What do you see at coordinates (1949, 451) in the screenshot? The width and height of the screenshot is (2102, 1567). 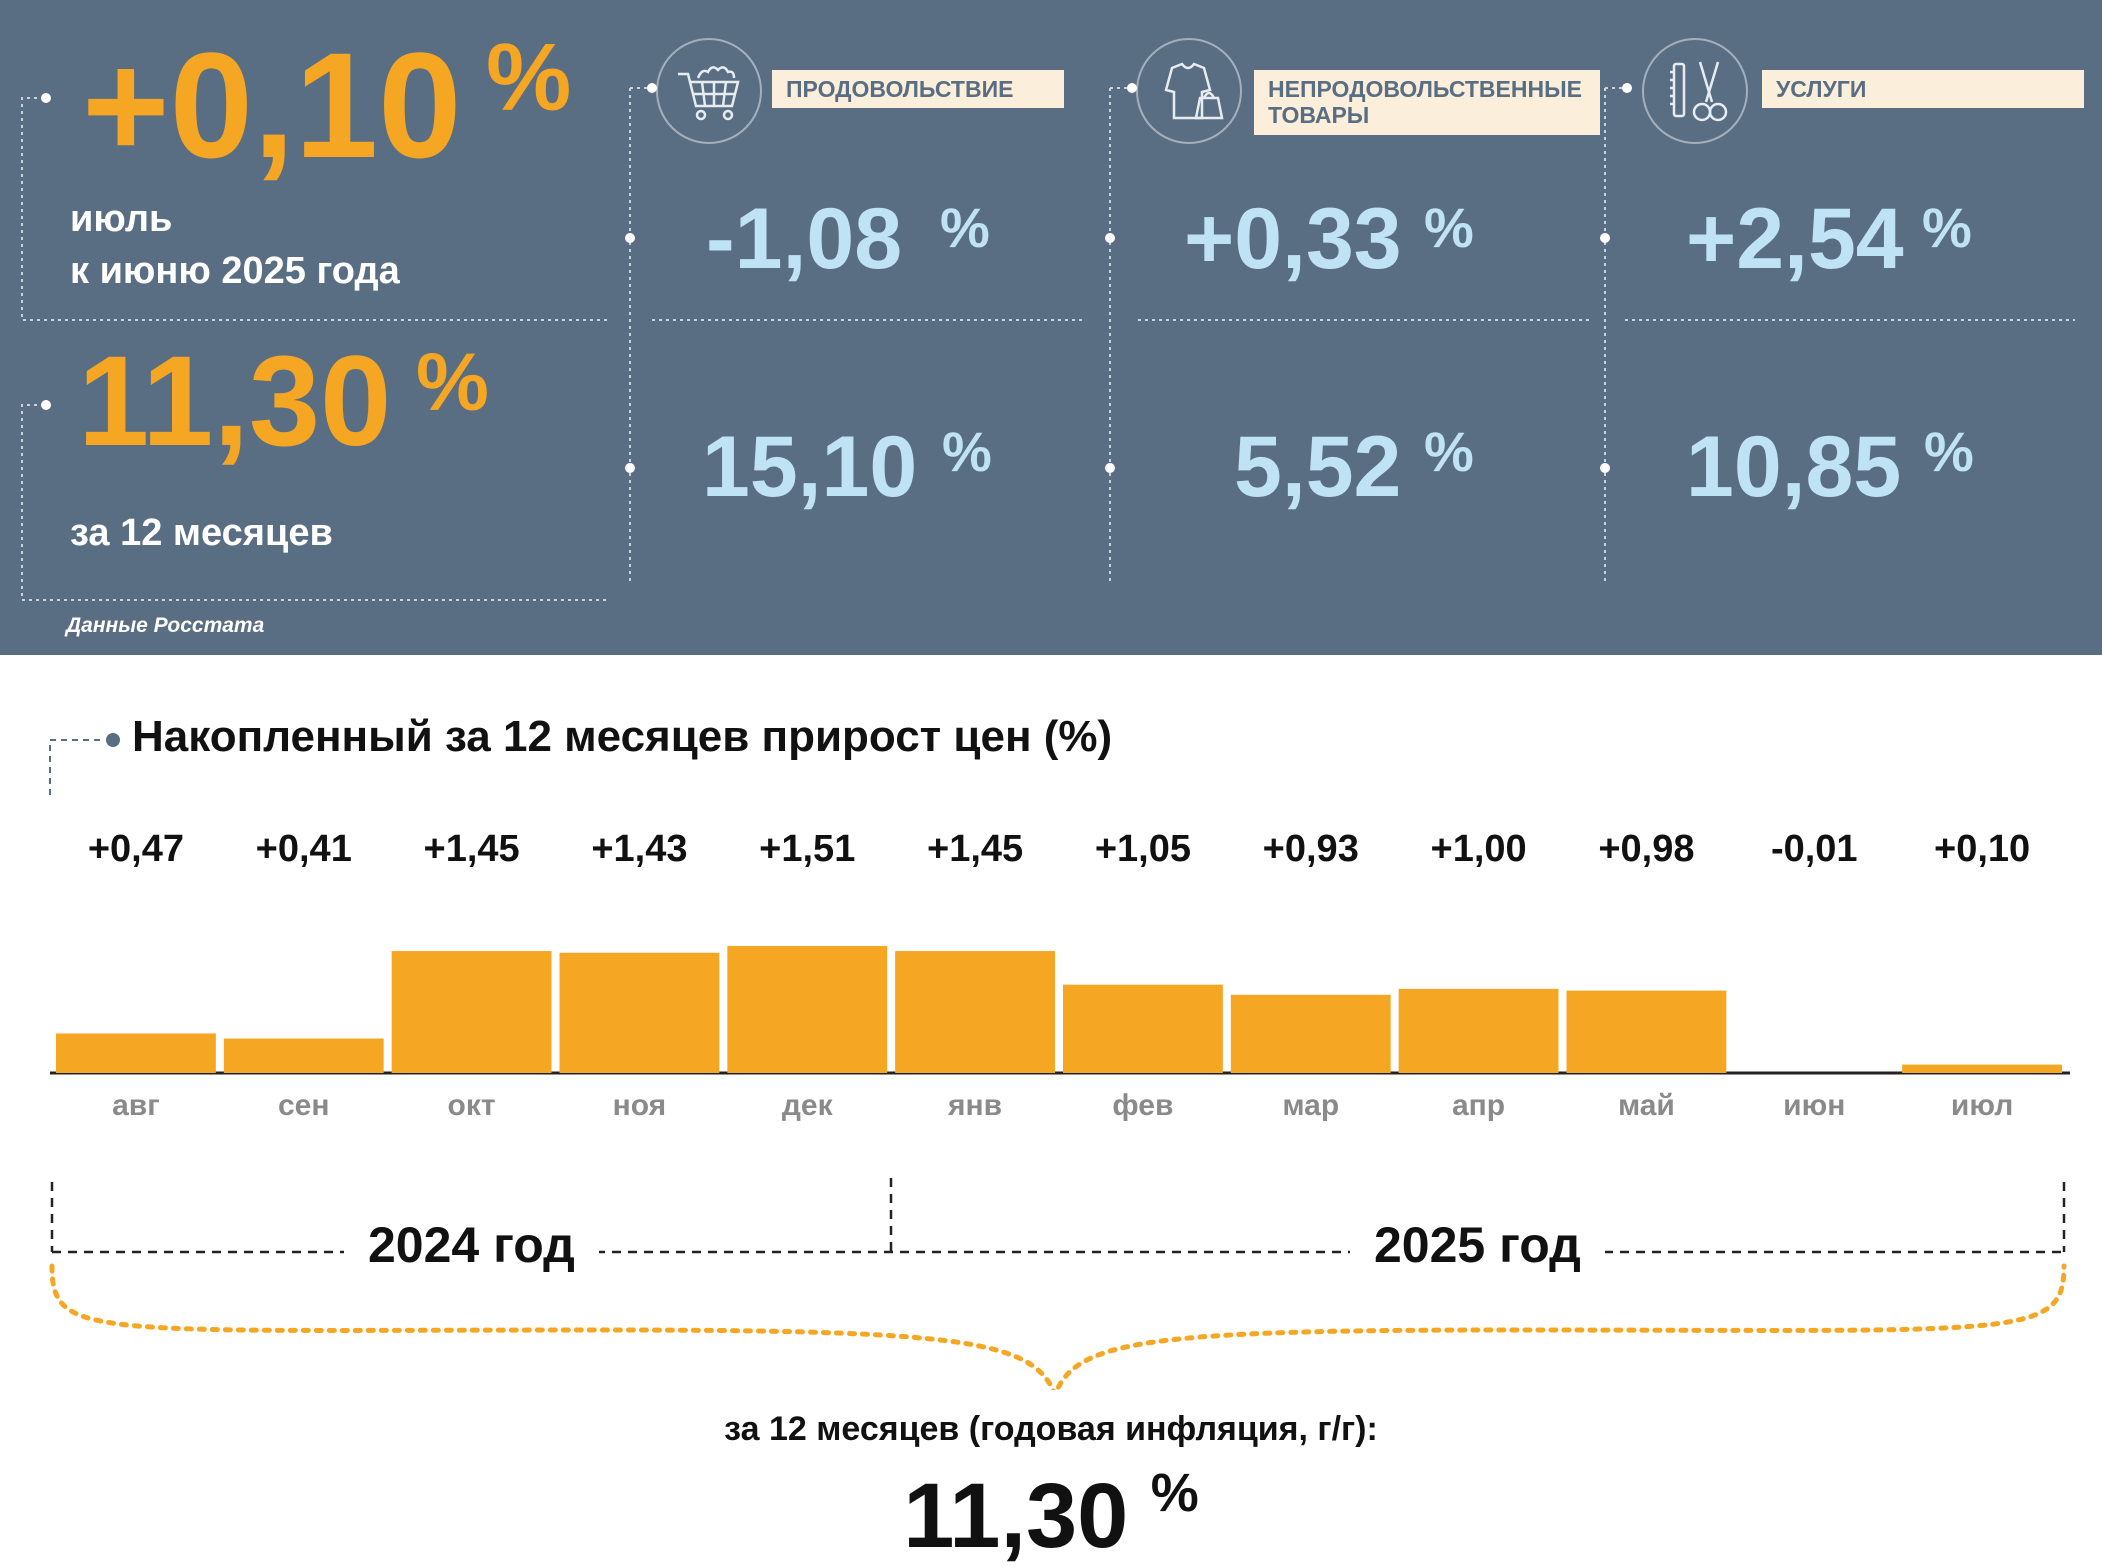 I see `category-services-annual-unit: %` at bounding box center [1949, 451].